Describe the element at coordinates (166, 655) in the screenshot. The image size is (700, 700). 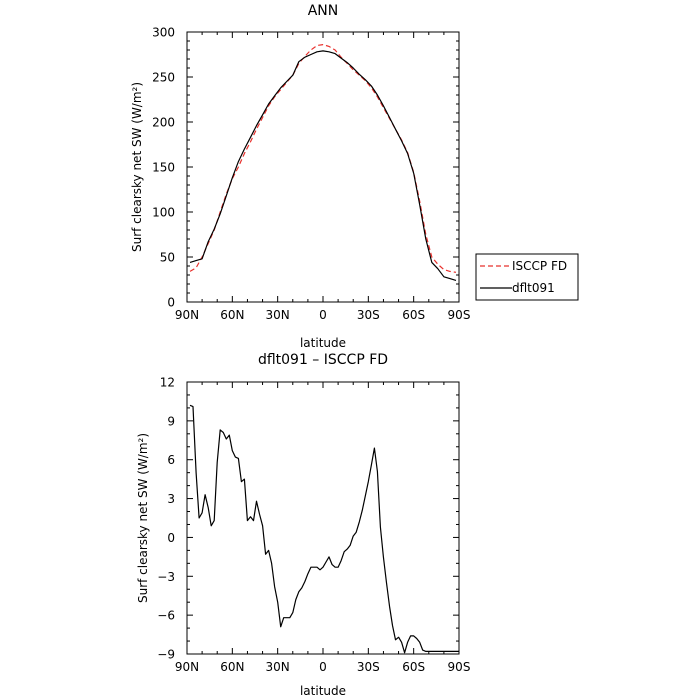
I see `bottom-y-tick-label: −9` at that location.